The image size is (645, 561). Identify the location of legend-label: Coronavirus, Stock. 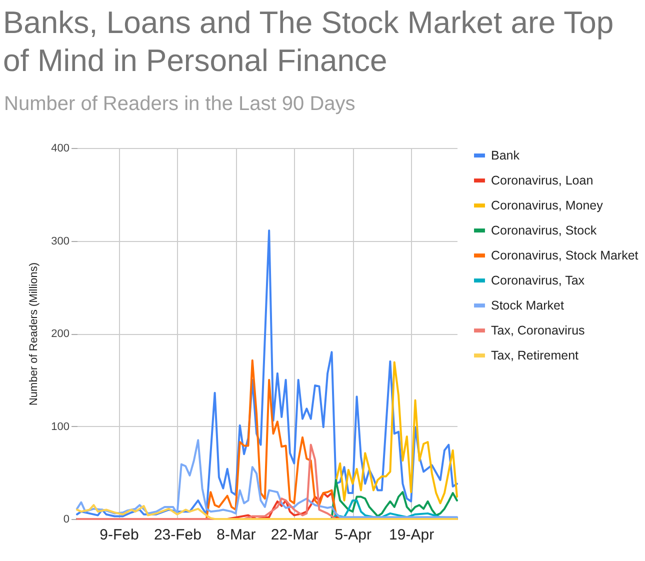
(544, 231).